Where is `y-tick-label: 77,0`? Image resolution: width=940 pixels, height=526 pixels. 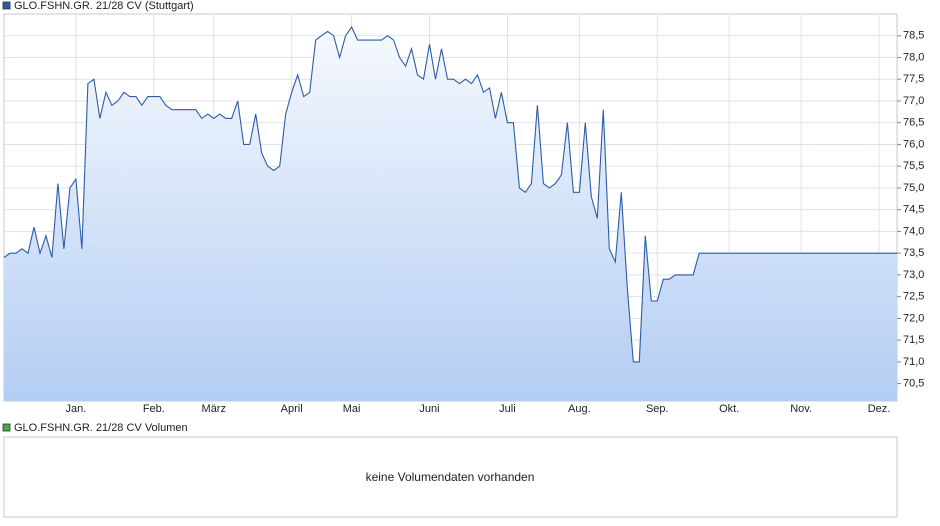
y-tick-label: 77,0 is located at coordinates (913, 101).